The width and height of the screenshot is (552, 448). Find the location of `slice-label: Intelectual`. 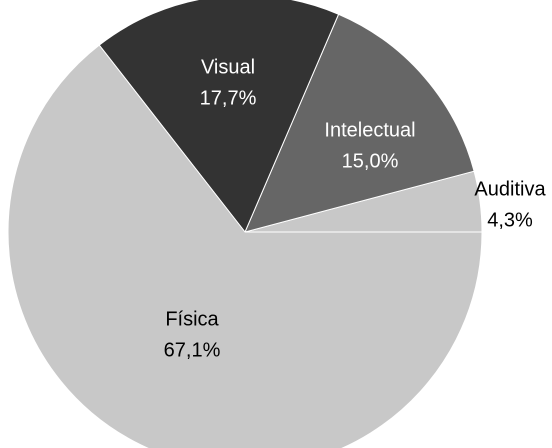

slice-label: Intelectual is located at coordinates (369, 130).